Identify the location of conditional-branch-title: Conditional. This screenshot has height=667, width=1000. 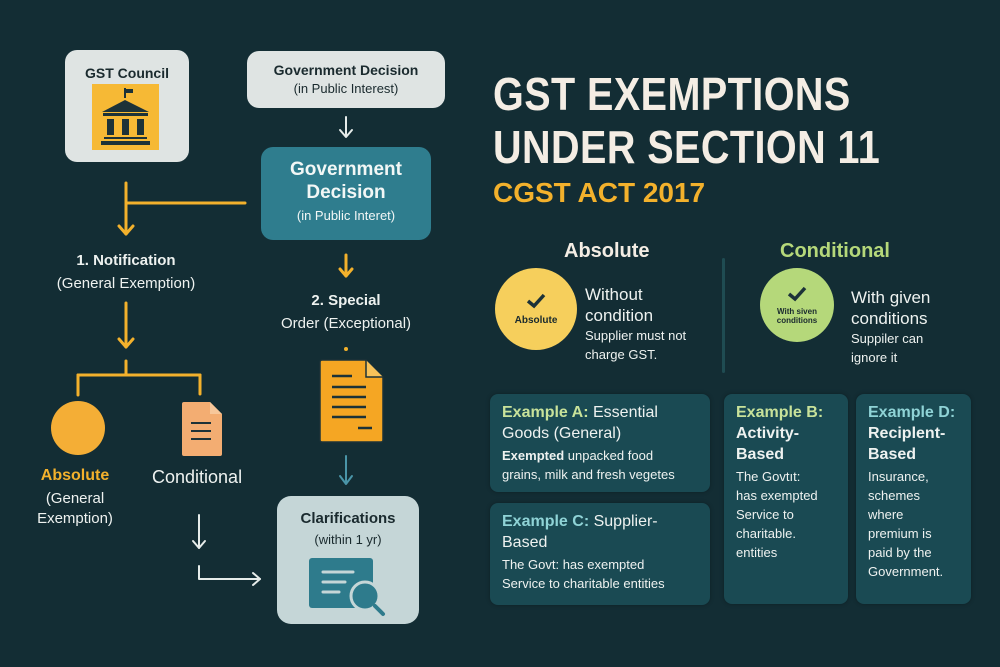
(197, 477).